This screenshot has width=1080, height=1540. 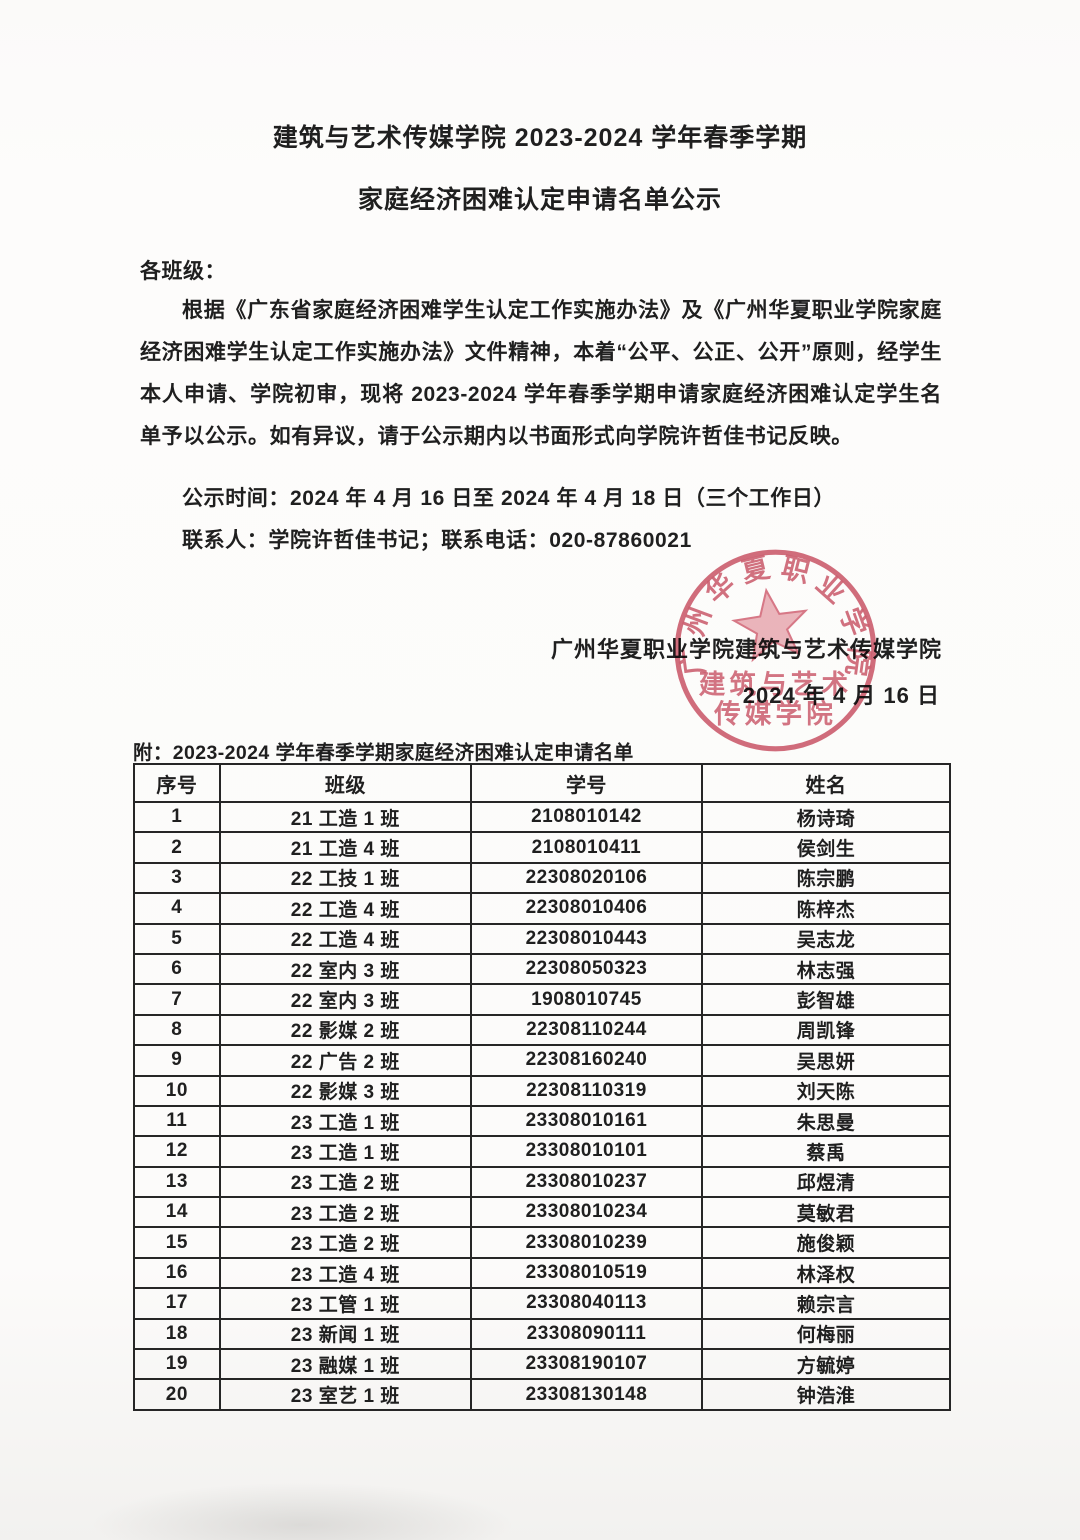 What do you see at coordinates (177, 969) in the screenshot?
I see `cell-index: 6` at bounding box center [177, 969].